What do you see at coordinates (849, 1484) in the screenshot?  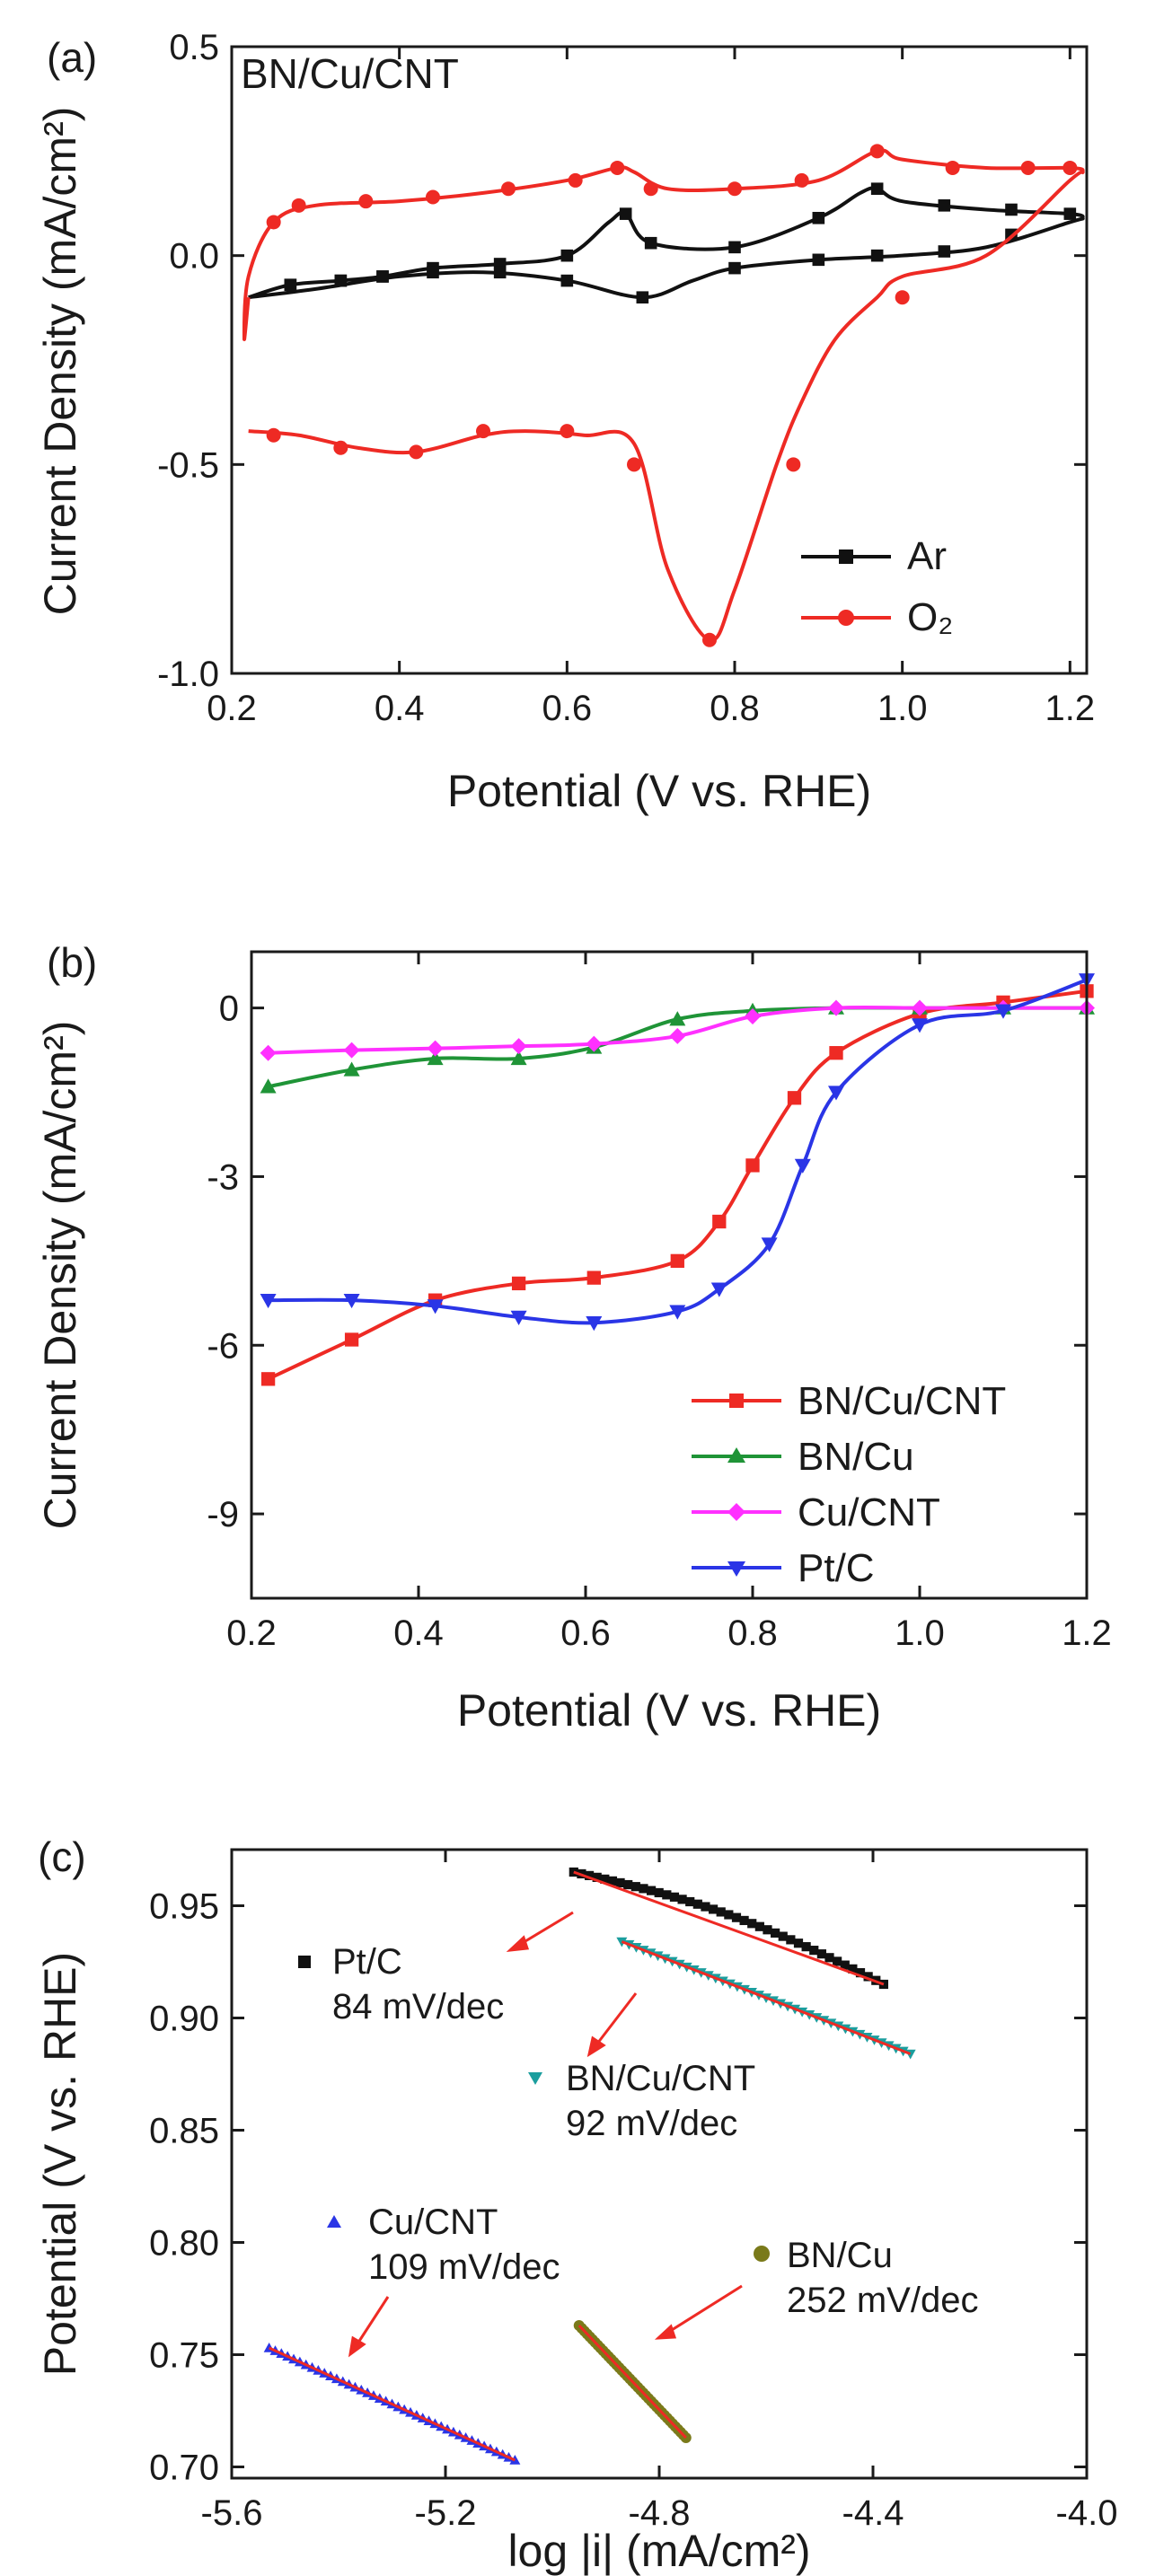 I see `panel-b-legend: BN/Cu/CNT BN/Cu Cu/CNT Pt/C` at bounding box center [849, 1484].